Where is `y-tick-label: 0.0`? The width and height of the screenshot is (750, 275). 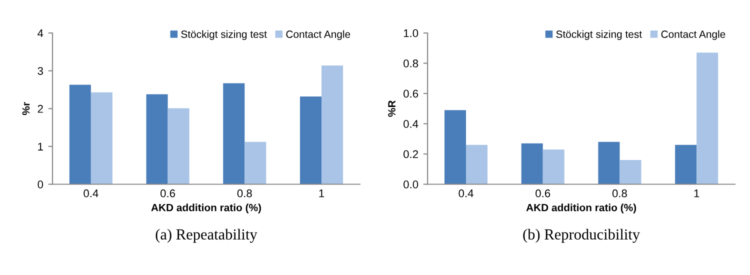 y-tick-label: 0.0 is located at coordinates (411, 184).